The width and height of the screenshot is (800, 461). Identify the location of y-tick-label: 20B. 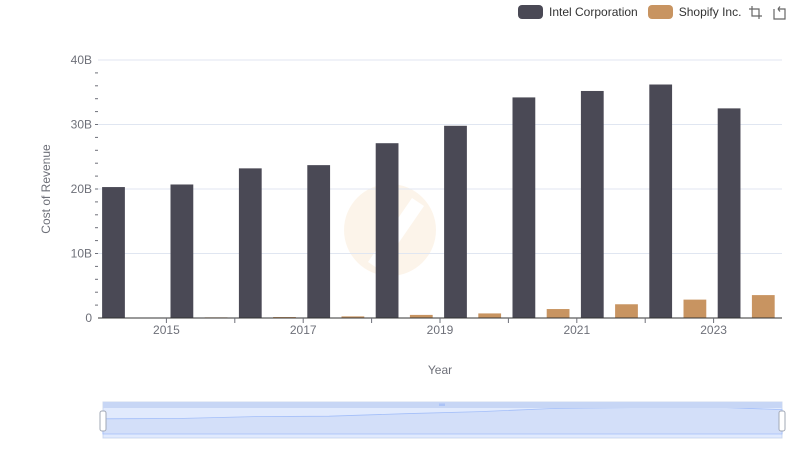
(81, 189).